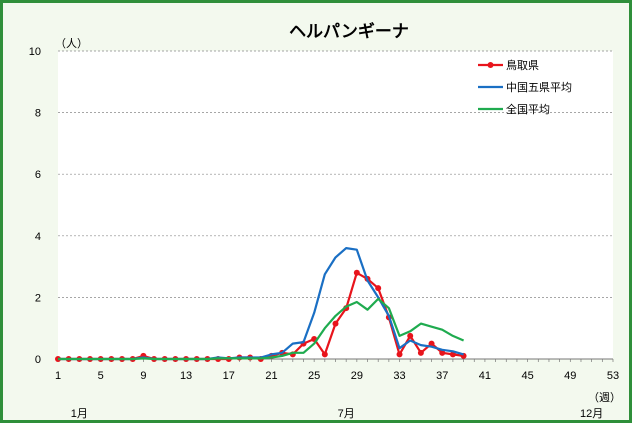  What do you see at coordinates (528, 109) in the screenshot?
I see `legend-entry-3: 全国平均` at bounding box center [528, 109].